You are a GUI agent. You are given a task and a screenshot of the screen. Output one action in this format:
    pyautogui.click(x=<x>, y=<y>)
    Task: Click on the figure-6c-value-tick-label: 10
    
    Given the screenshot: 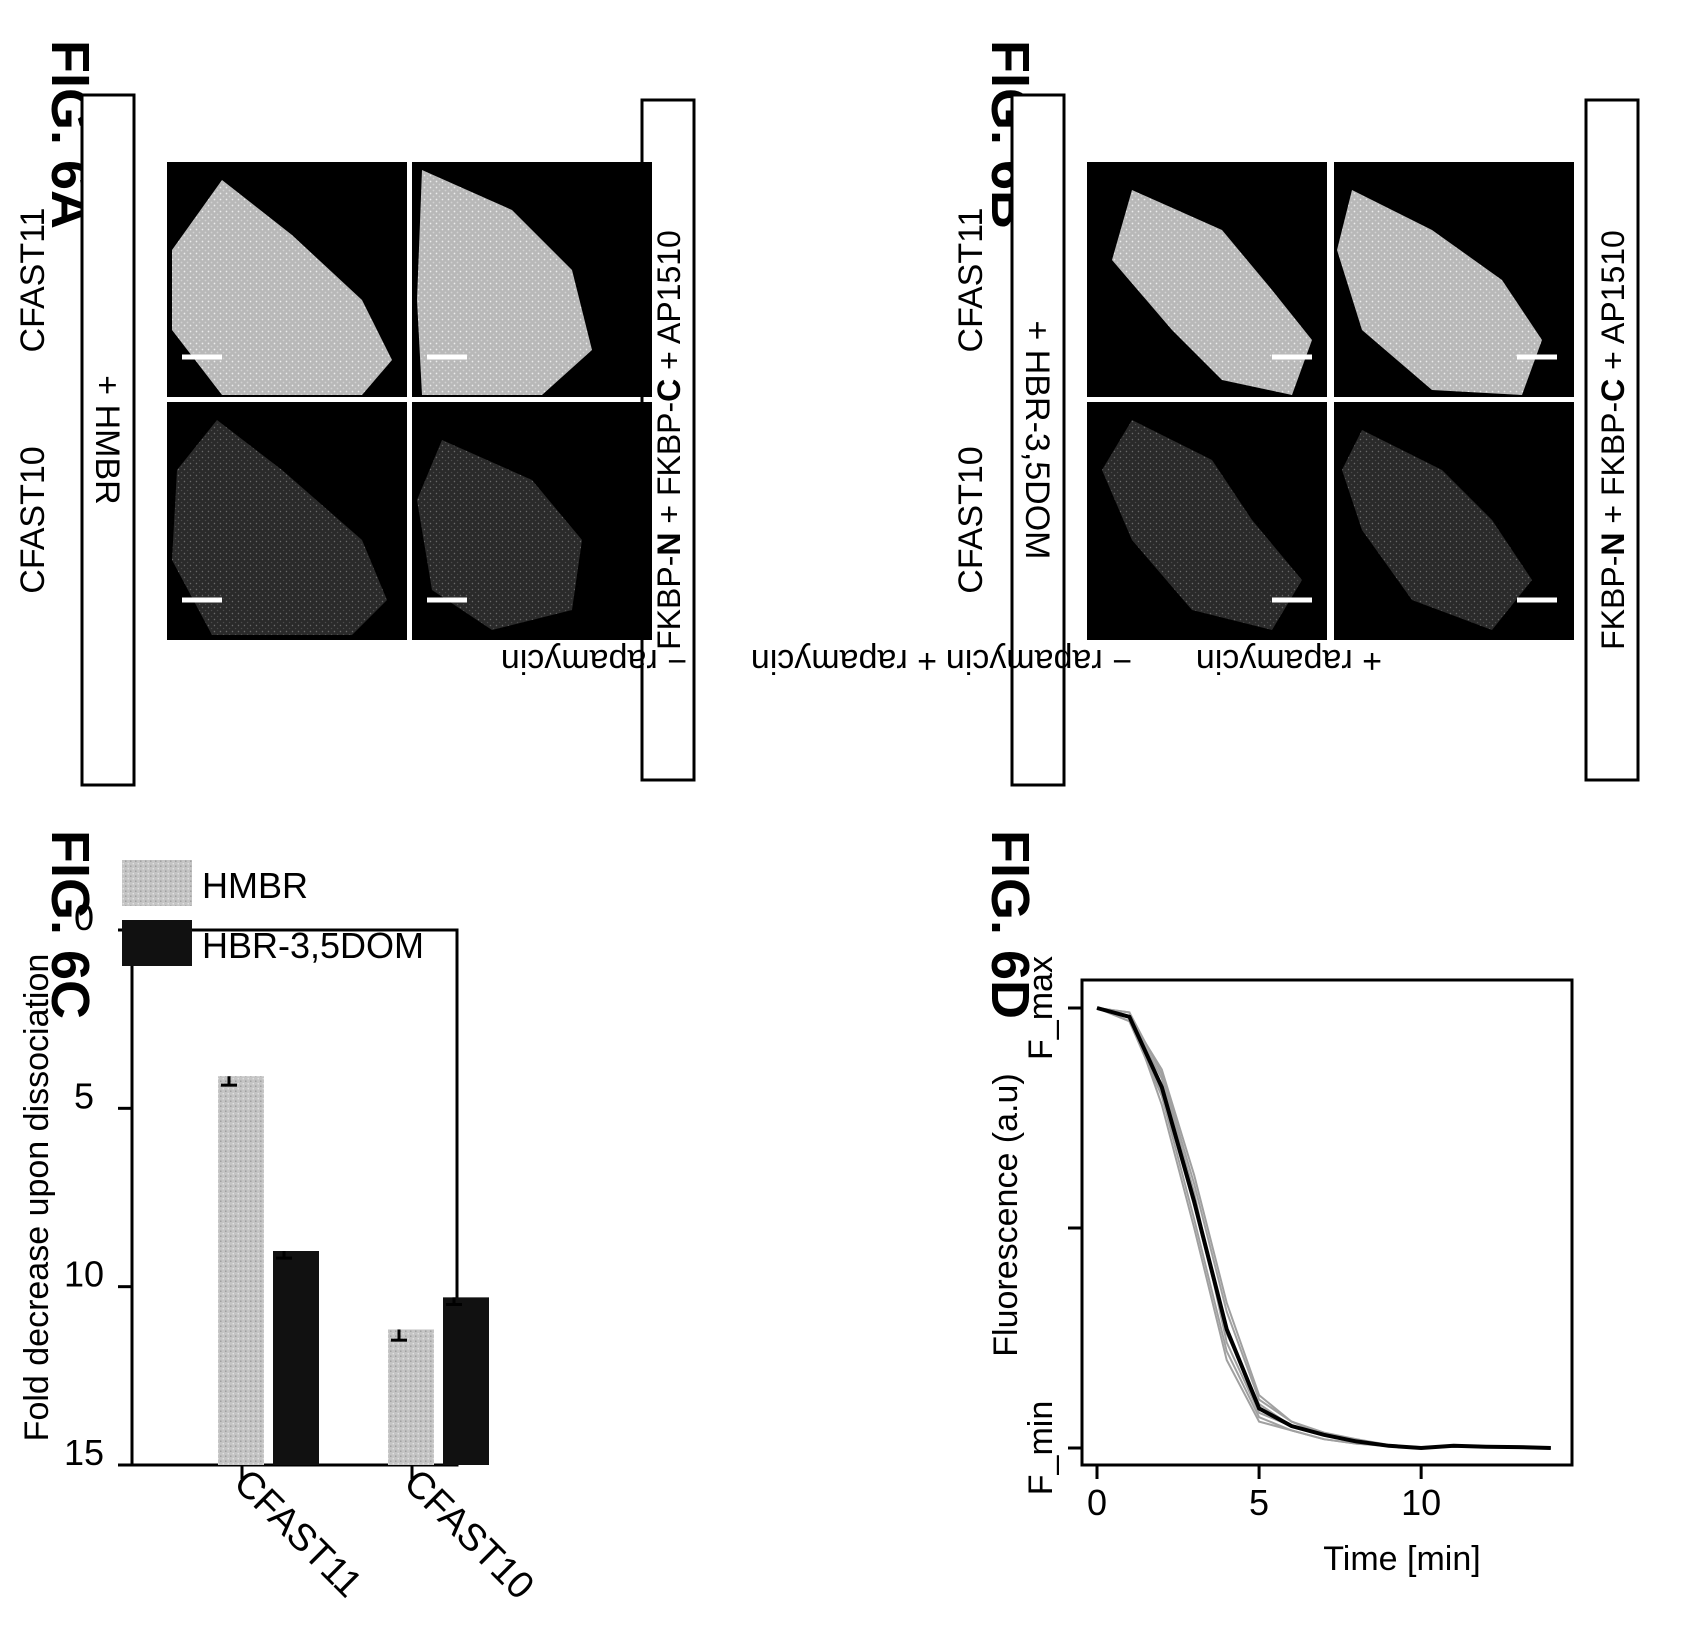 What is the action you would take?
    pyautogui.click(x=84, y=1274)
    